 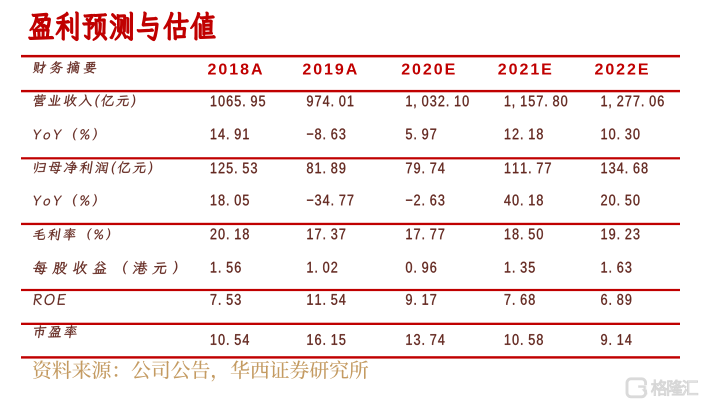 I want to click on svg-text: 2019A, so click(x=330, y=69).